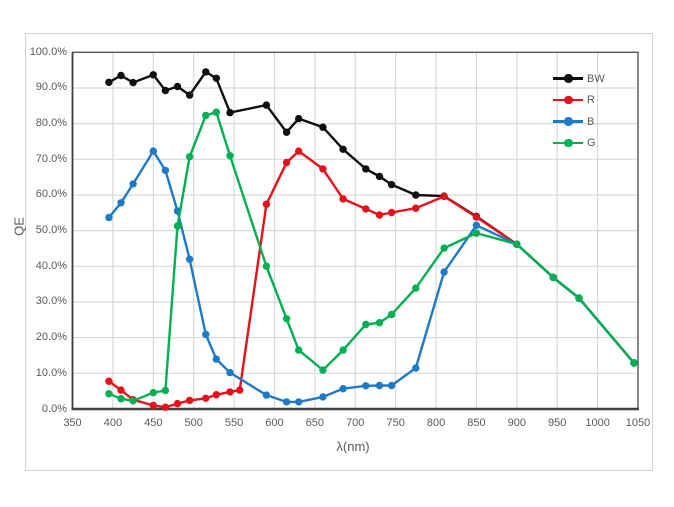 This screenshot has height=507, width=674. I want to click on x-tick-label: 950, so click(557, 423).